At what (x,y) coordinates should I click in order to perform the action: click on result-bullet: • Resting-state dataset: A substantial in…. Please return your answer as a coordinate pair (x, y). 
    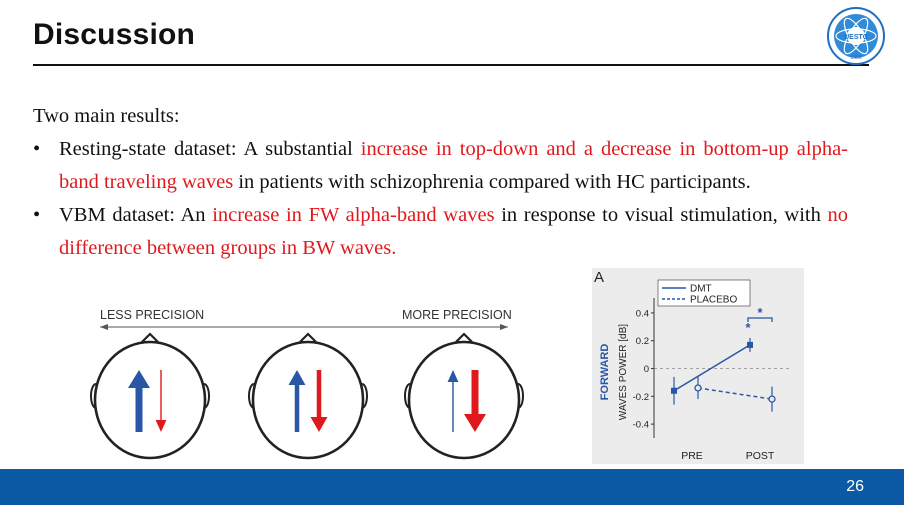
    Looking at the image, I should click on (440, 166).